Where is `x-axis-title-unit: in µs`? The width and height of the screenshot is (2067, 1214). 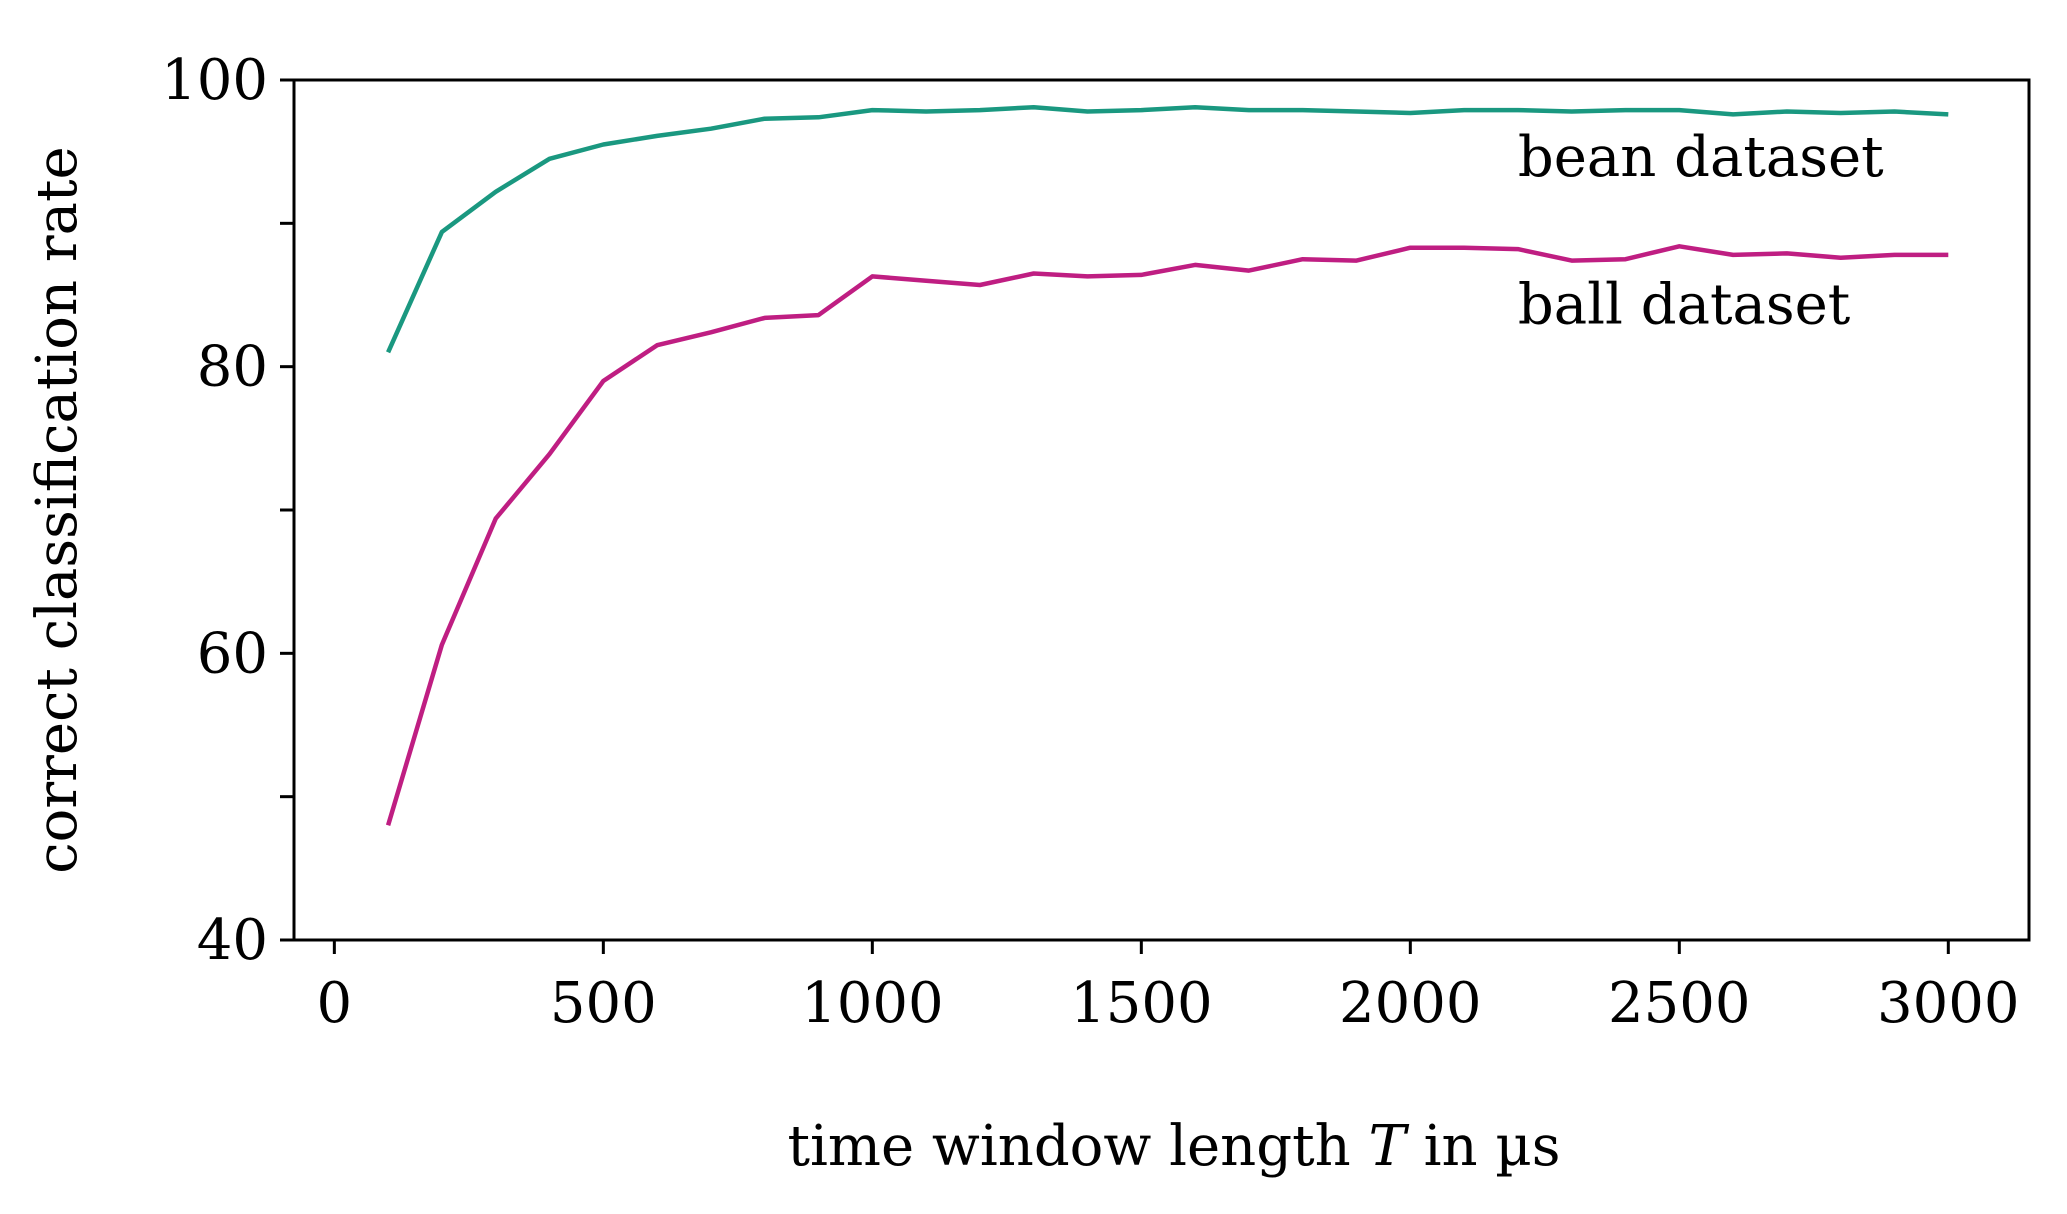 x-axis-title-unit: in µs is located at coordinates (1483, 1146).